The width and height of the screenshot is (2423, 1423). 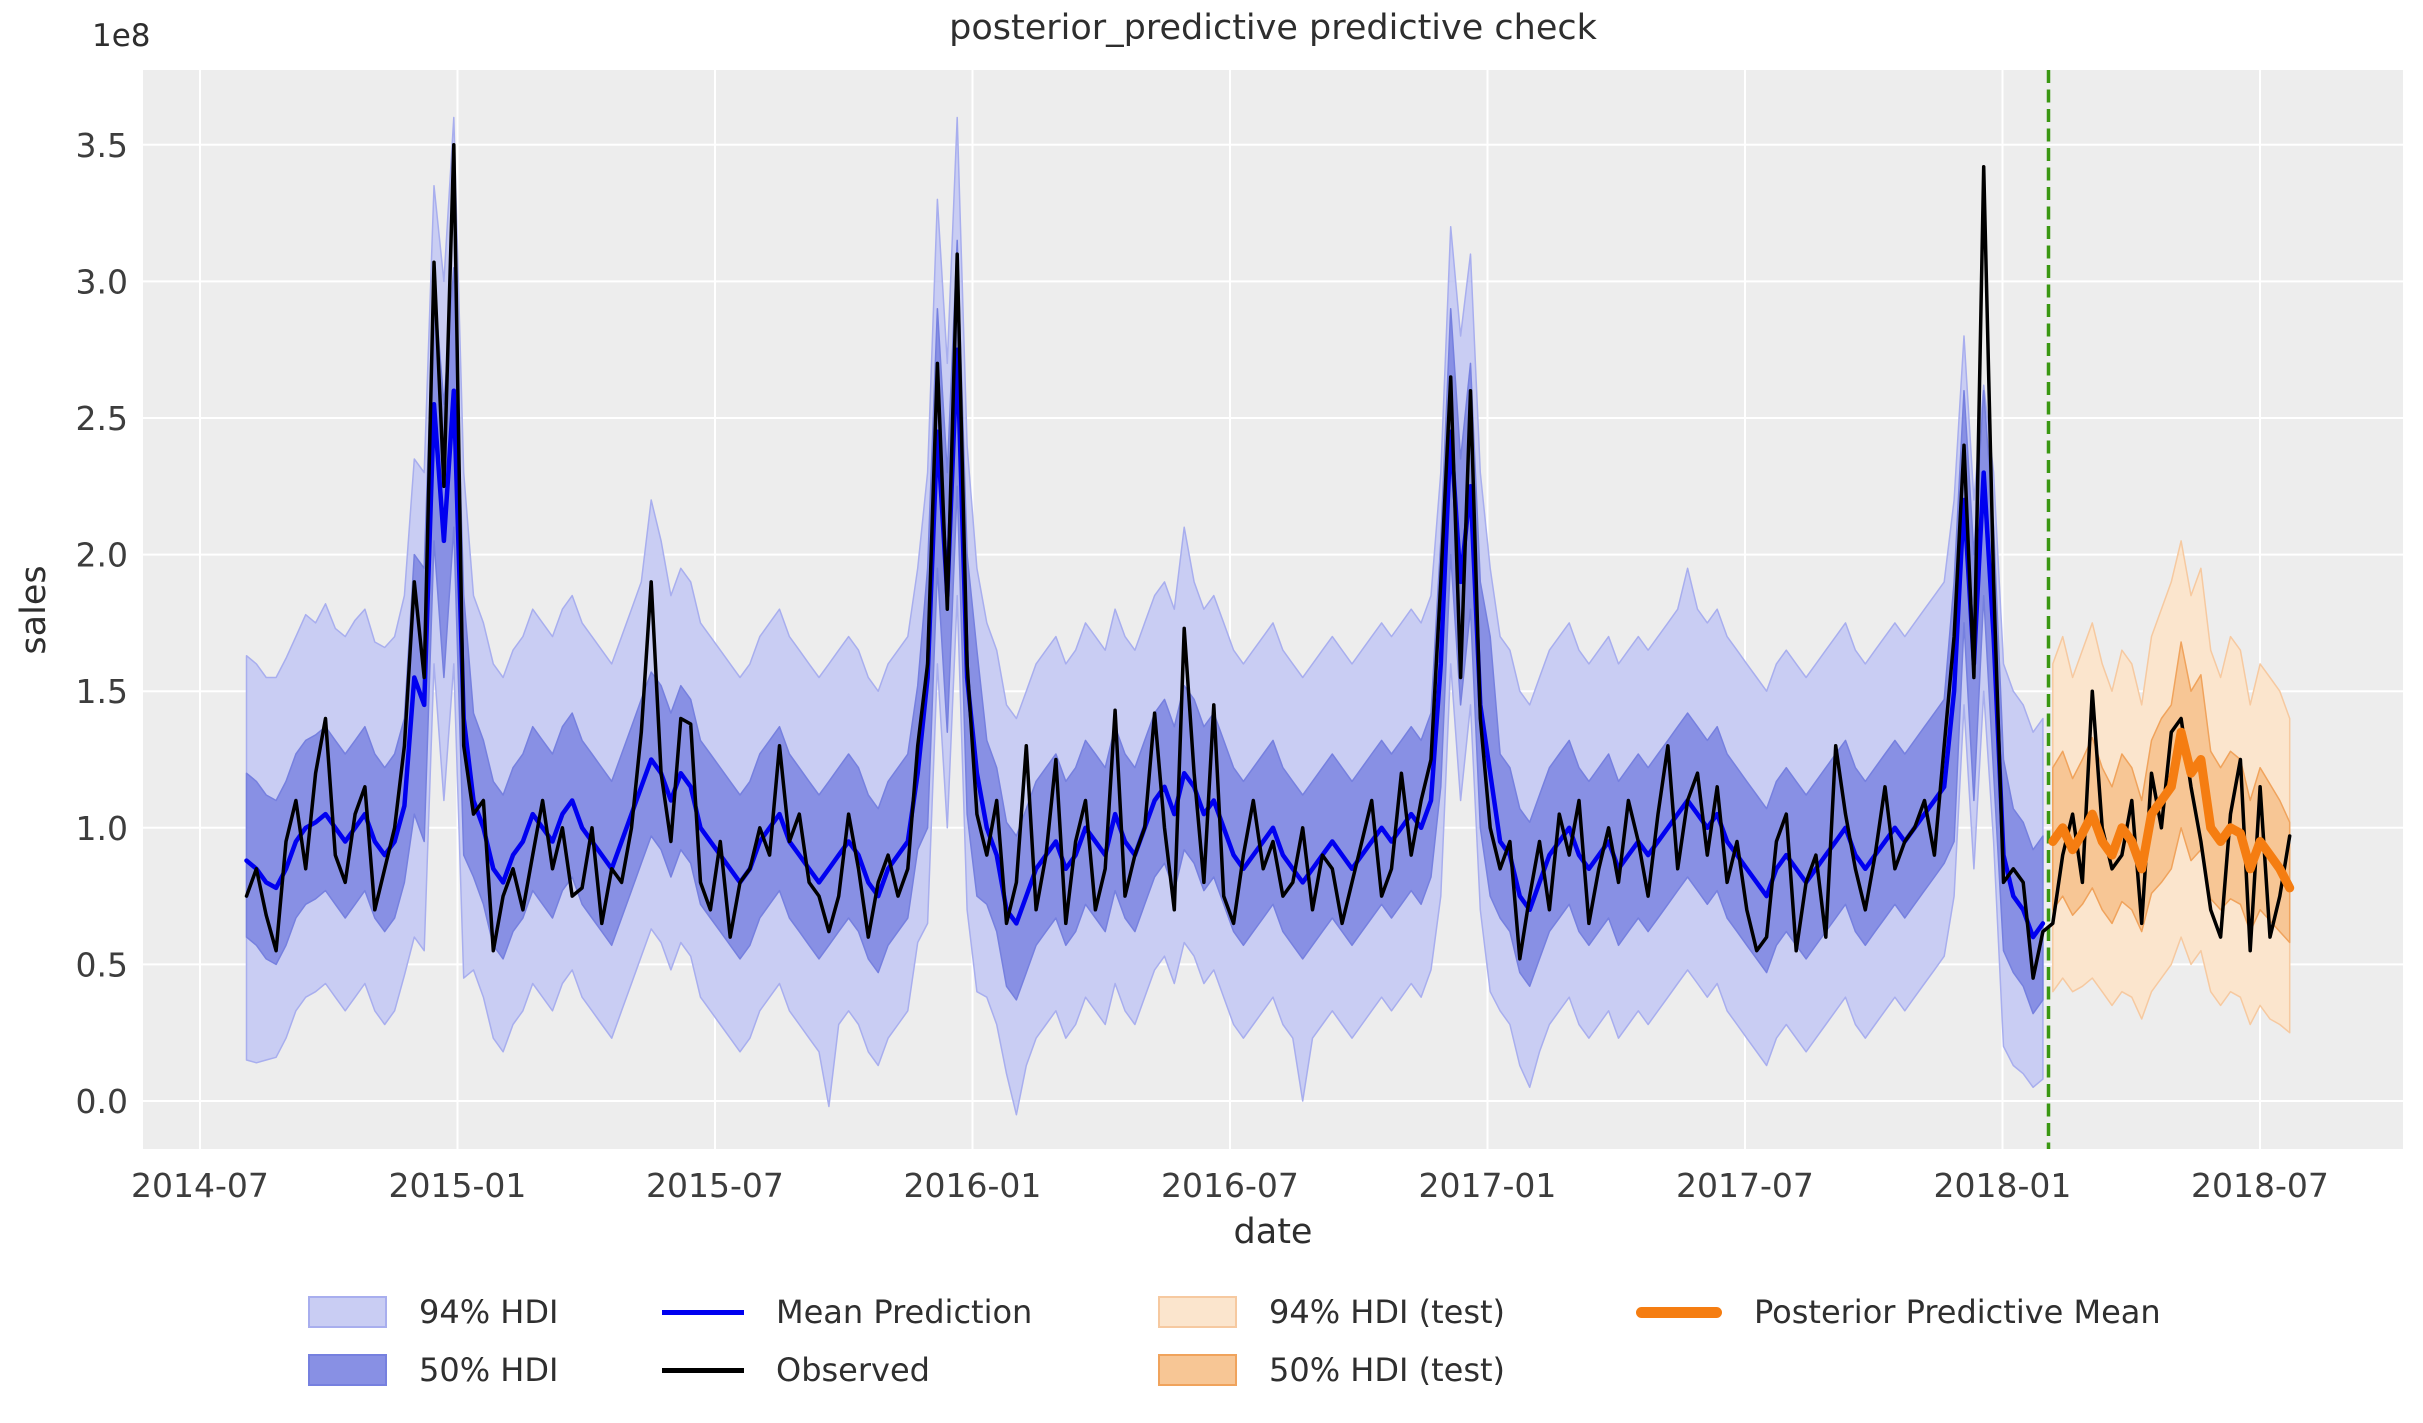 What do you see at coordinates (34, 610) in the screenshot?
I see `y-axis-label: sales` at bounding box center [34, 610].